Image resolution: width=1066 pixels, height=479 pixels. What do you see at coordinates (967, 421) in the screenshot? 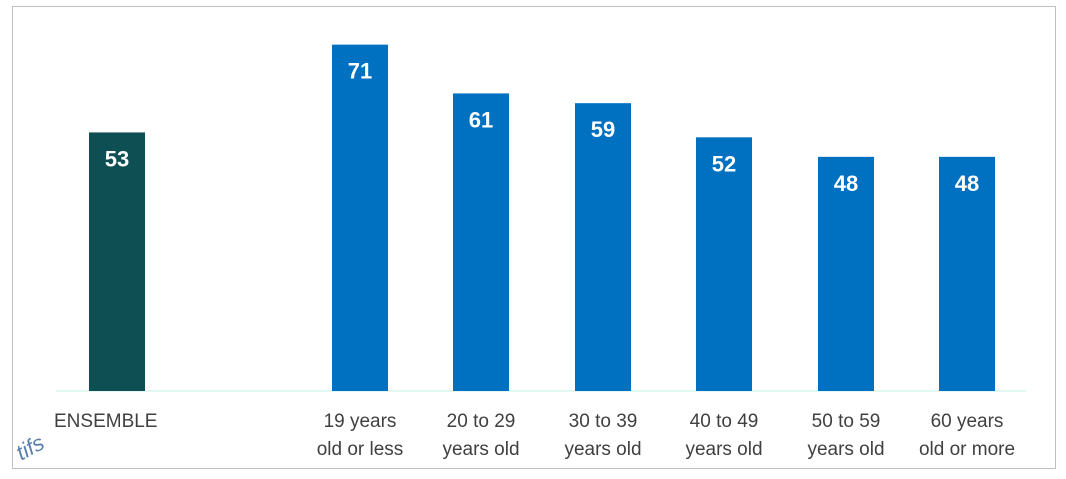
I see `category-label-6-line-0: 60 years` at bounding box center [967, 421].